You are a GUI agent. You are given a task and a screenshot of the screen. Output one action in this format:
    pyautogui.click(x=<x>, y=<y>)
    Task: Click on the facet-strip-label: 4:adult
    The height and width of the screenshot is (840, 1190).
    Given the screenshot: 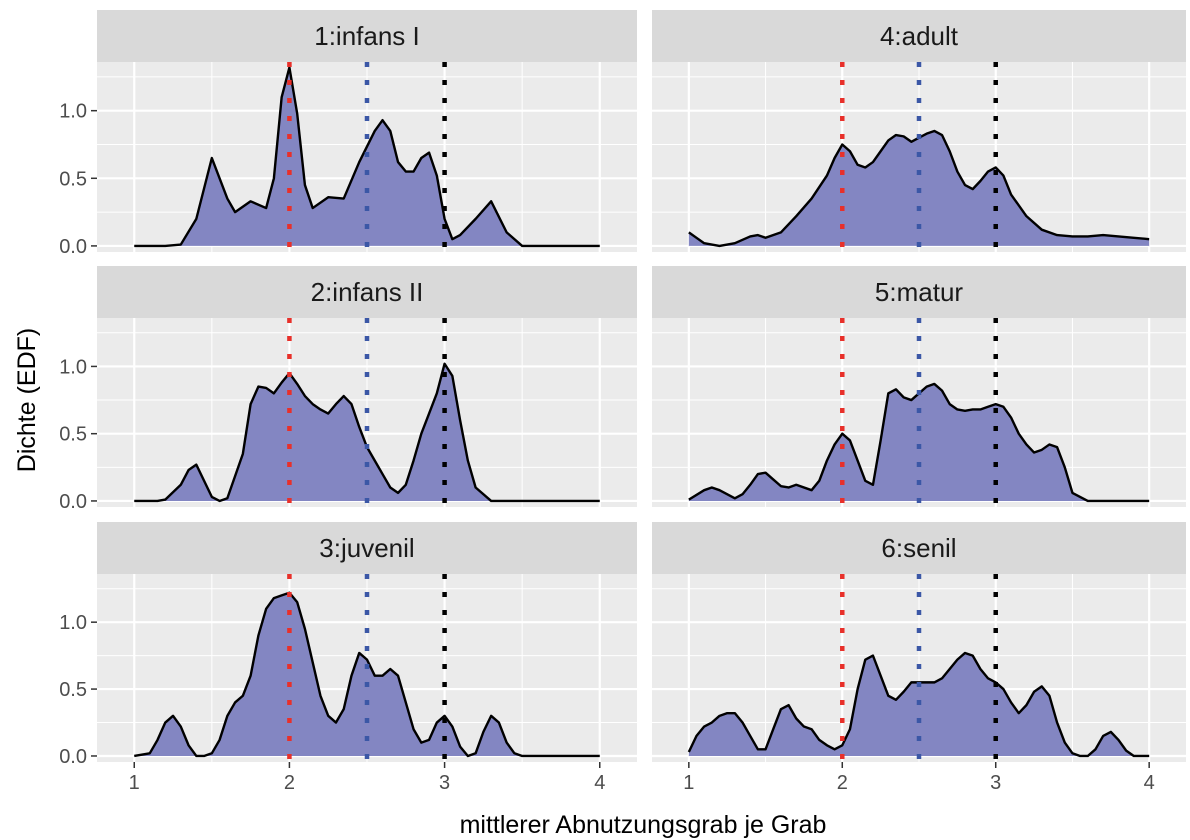 What is the action you would take?
    pyautogui.click(x=919, y=36)
    